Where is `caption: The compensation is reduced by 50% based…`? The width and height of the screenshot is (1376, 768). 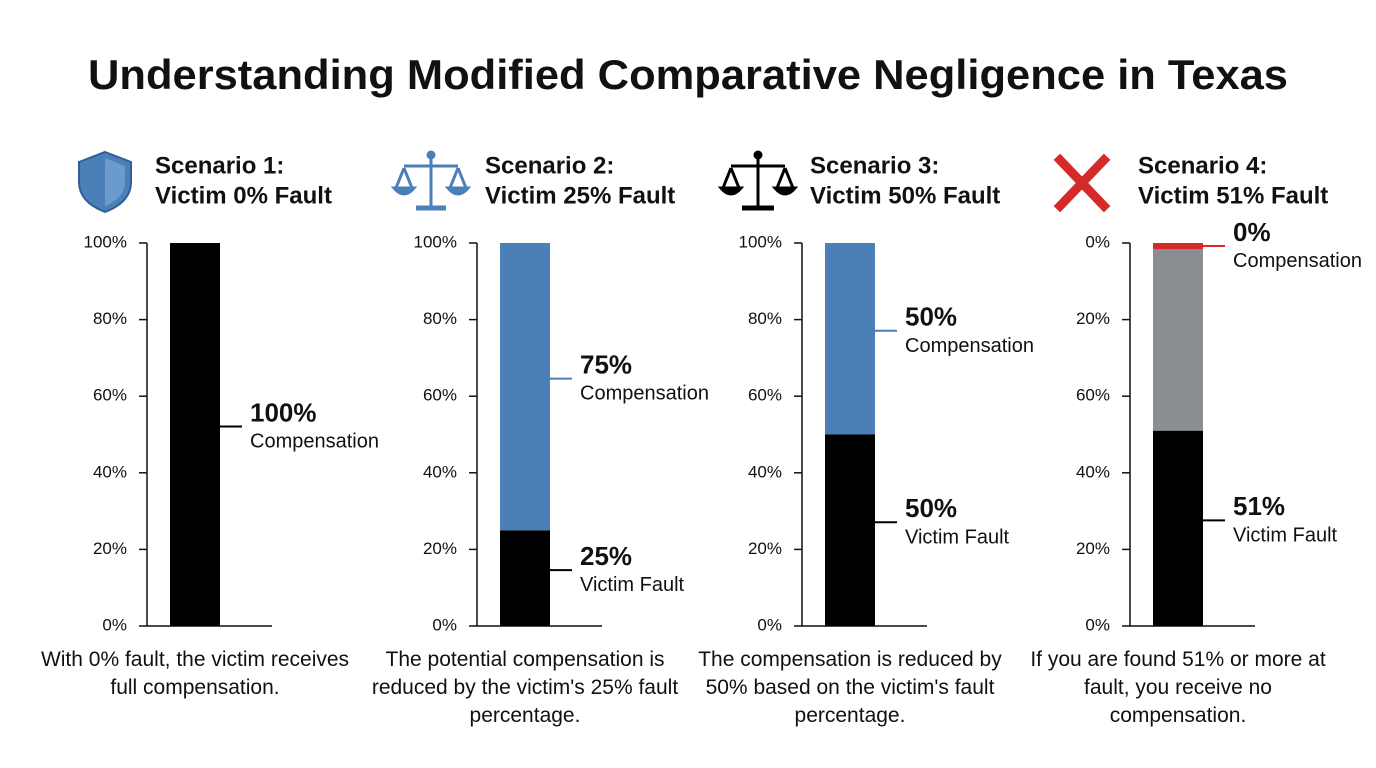
caption: The compensation is reduced by 50% based… is located at coordinates (850, 687).